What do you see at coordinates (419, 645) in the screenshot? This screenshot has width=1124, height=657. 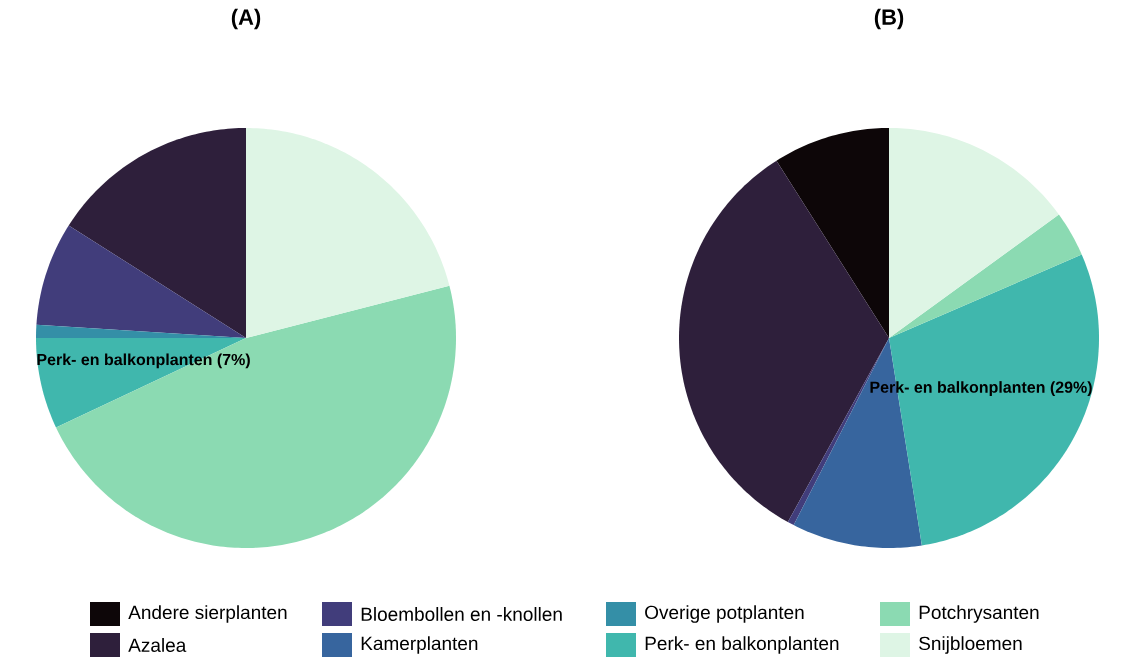 I see `legend-label: Kamerplanten` at bounding box center [419, 645].